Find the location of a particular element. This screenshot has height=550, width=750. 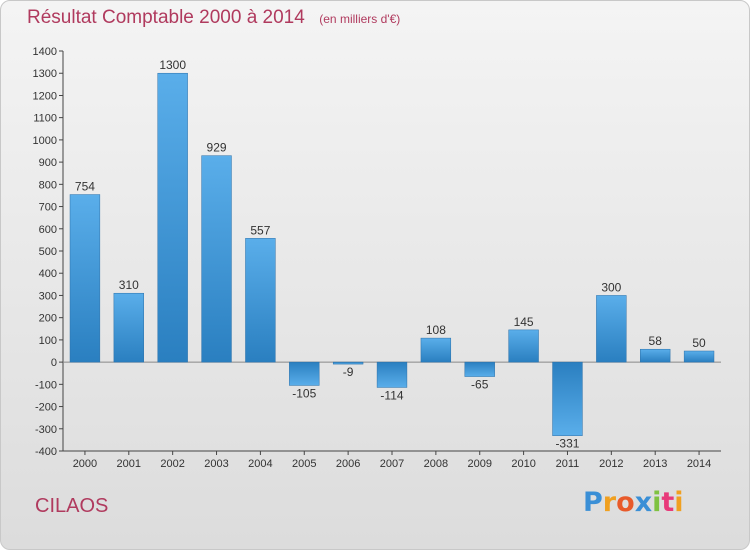

proxiti-logo: Proxiti is located at coordinates (633, 502).